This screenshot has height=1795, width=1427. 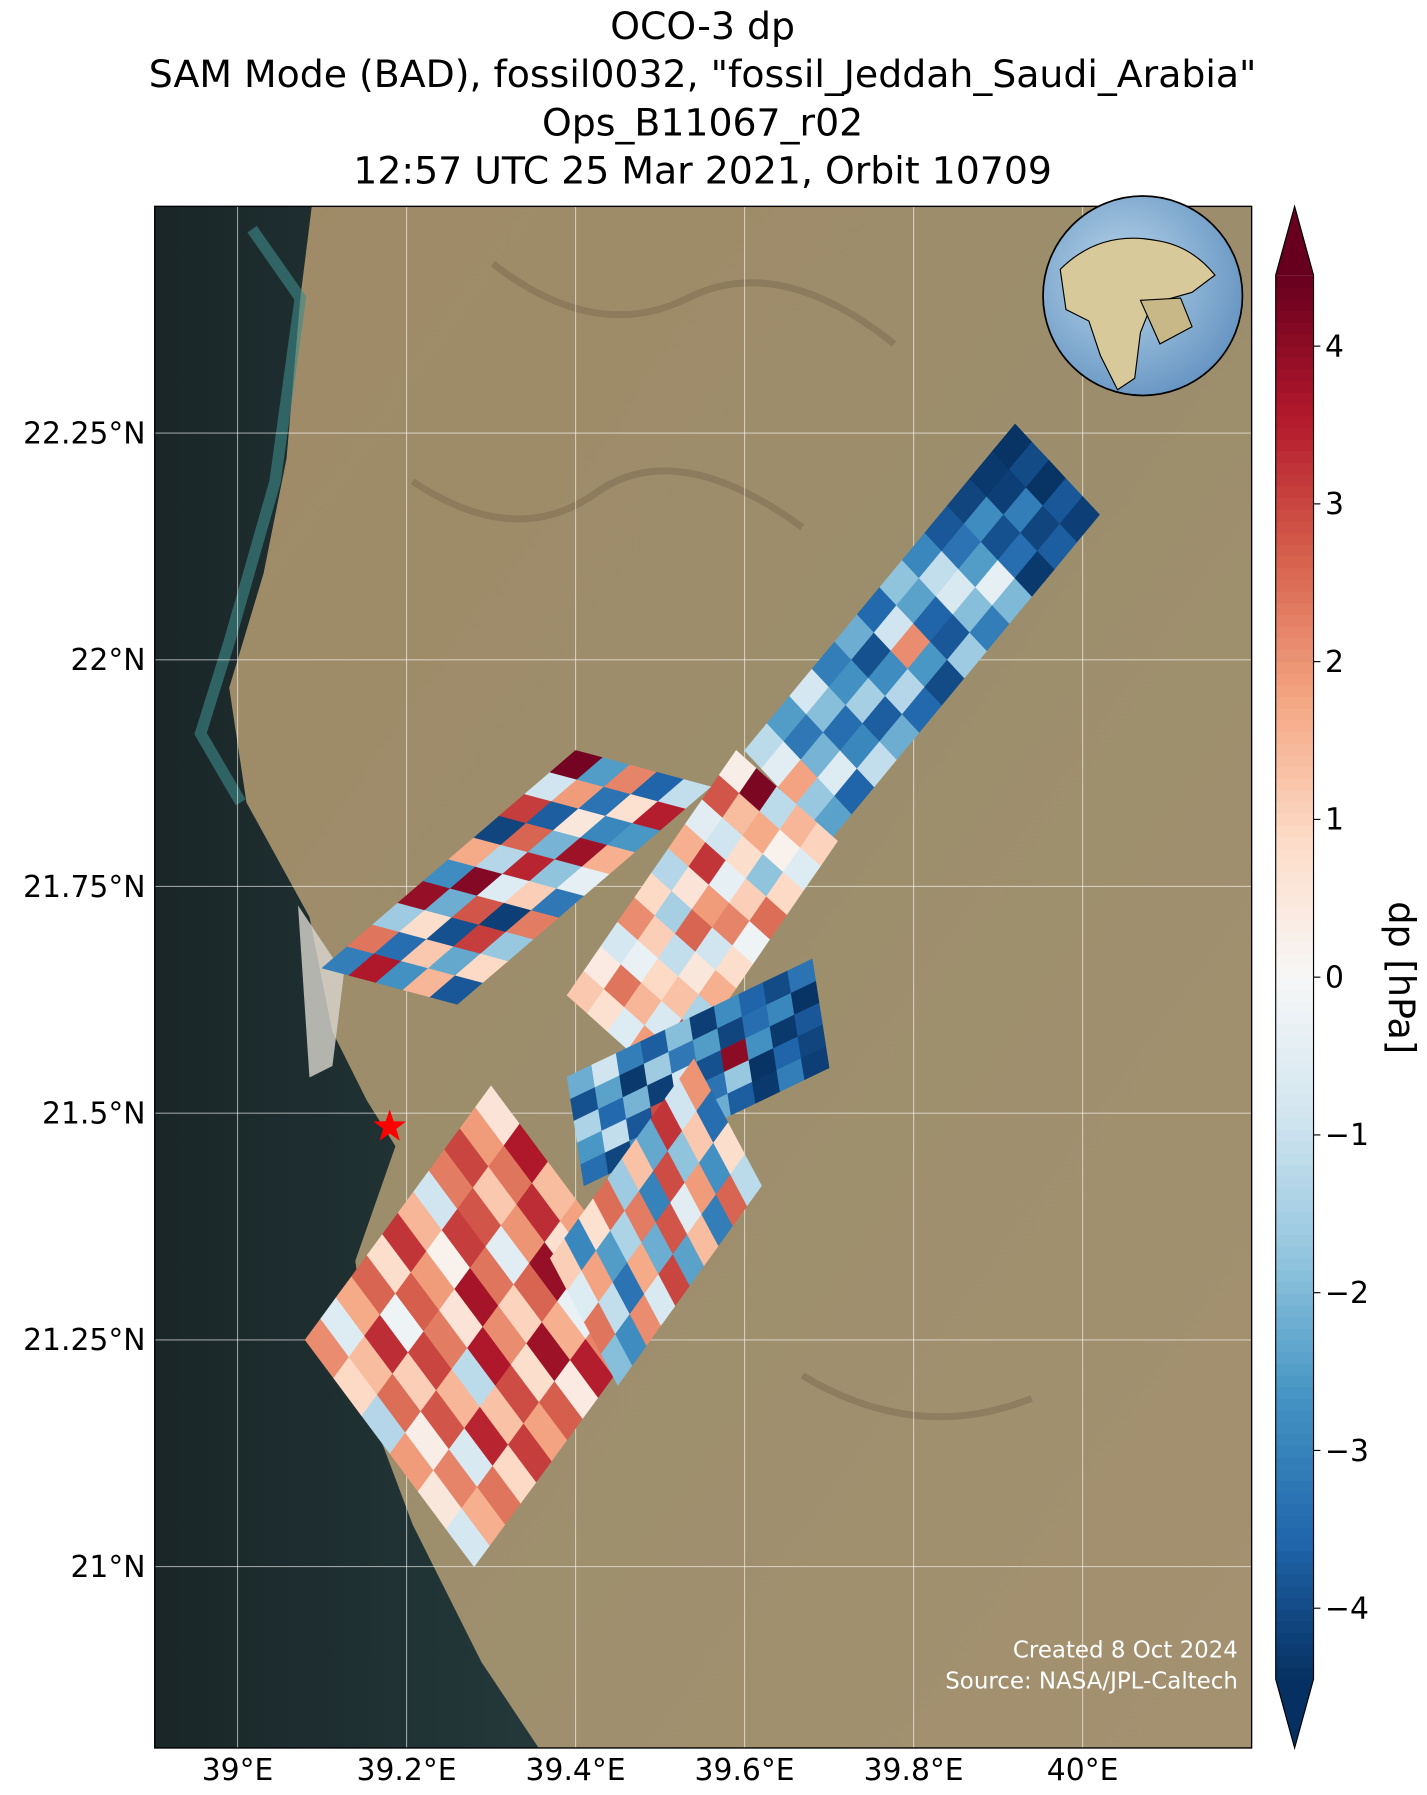 What do you see at coordinates (1347, 1609) in the screenshot?
I see `colorbar-tick-label: −4` at bounding box center [1347, 1609].